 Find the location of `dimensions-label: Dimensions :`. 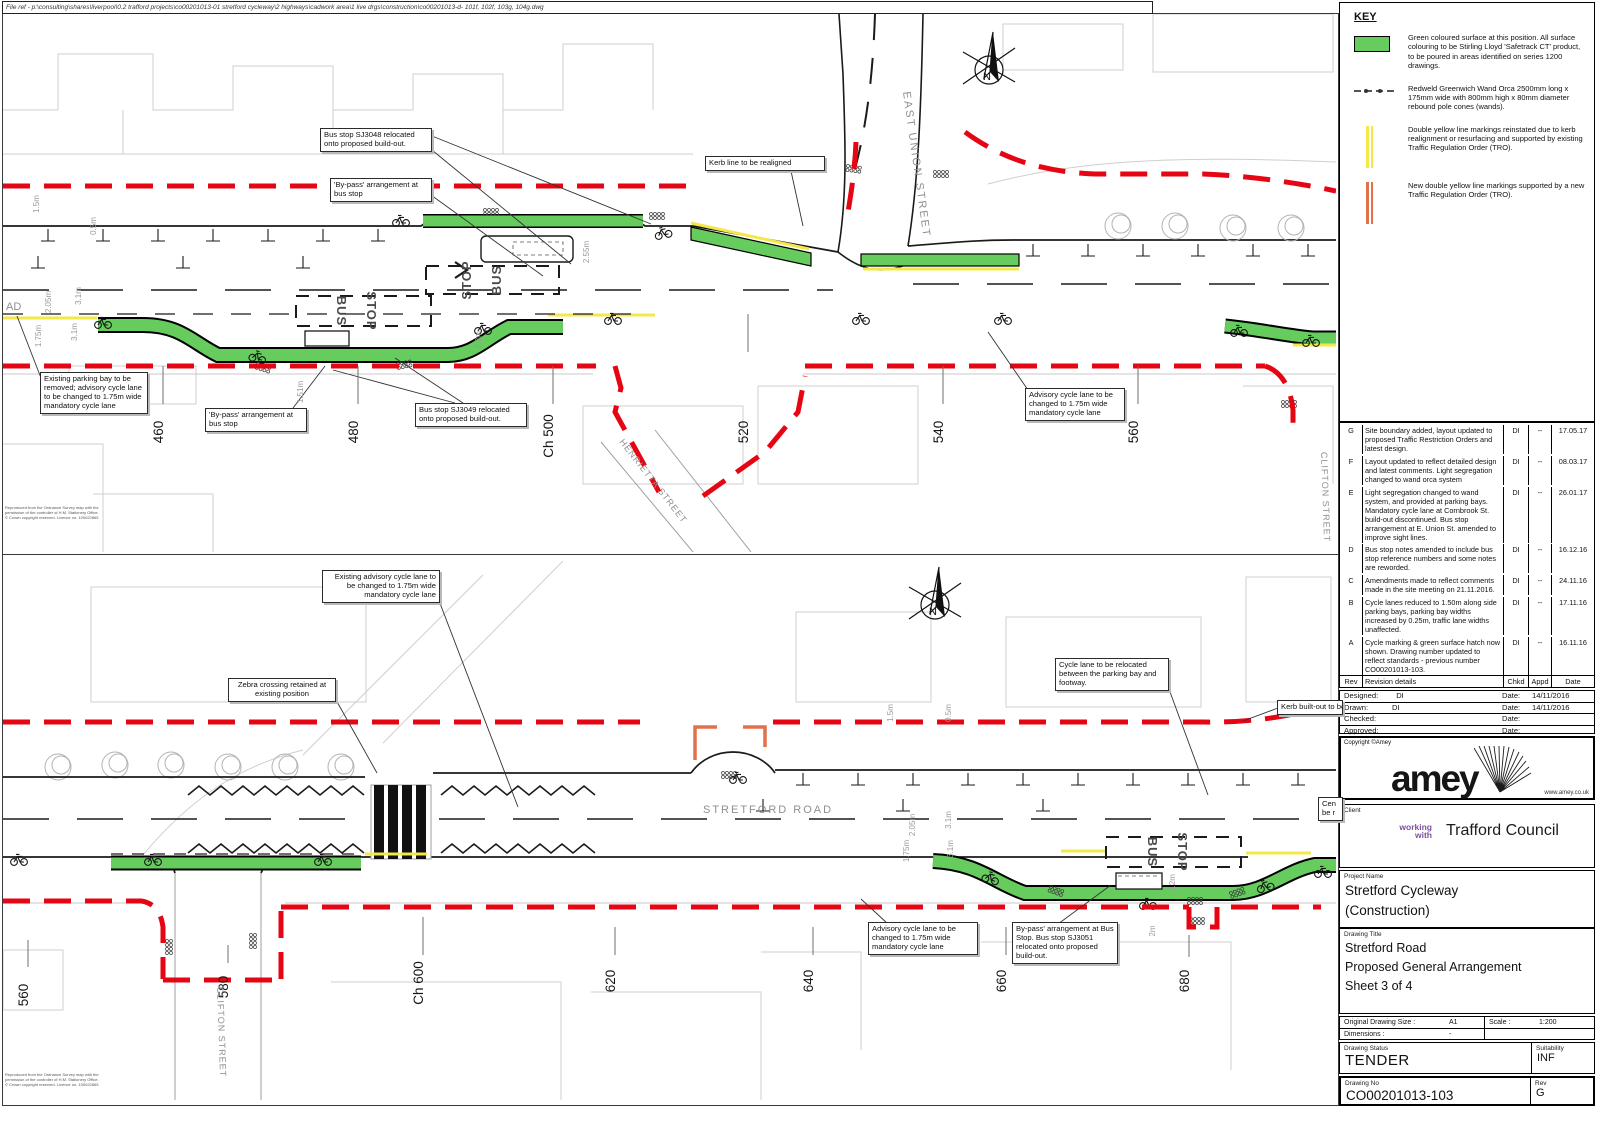

dimensions-label: Dimensions : is located at coordinates (1364, 1034).